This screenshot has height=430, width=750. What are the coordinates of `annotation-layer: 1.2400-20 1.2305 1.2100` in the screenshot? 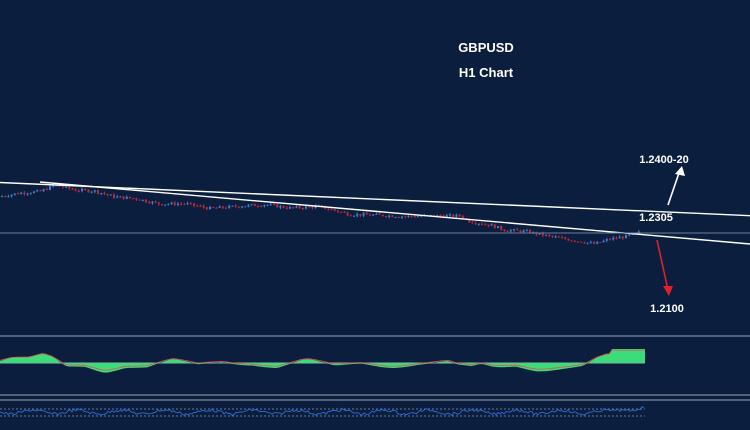 It's located at (664, 234).